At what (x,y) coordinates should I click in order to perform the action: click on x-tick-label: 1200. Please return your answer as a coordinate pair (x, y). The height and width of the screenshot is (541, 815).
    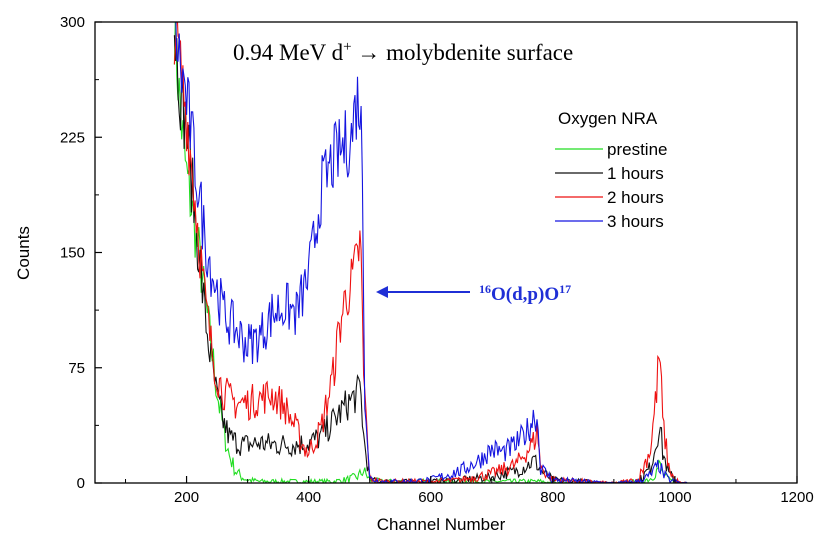
    Looking at the image, I should click on (796, 497).